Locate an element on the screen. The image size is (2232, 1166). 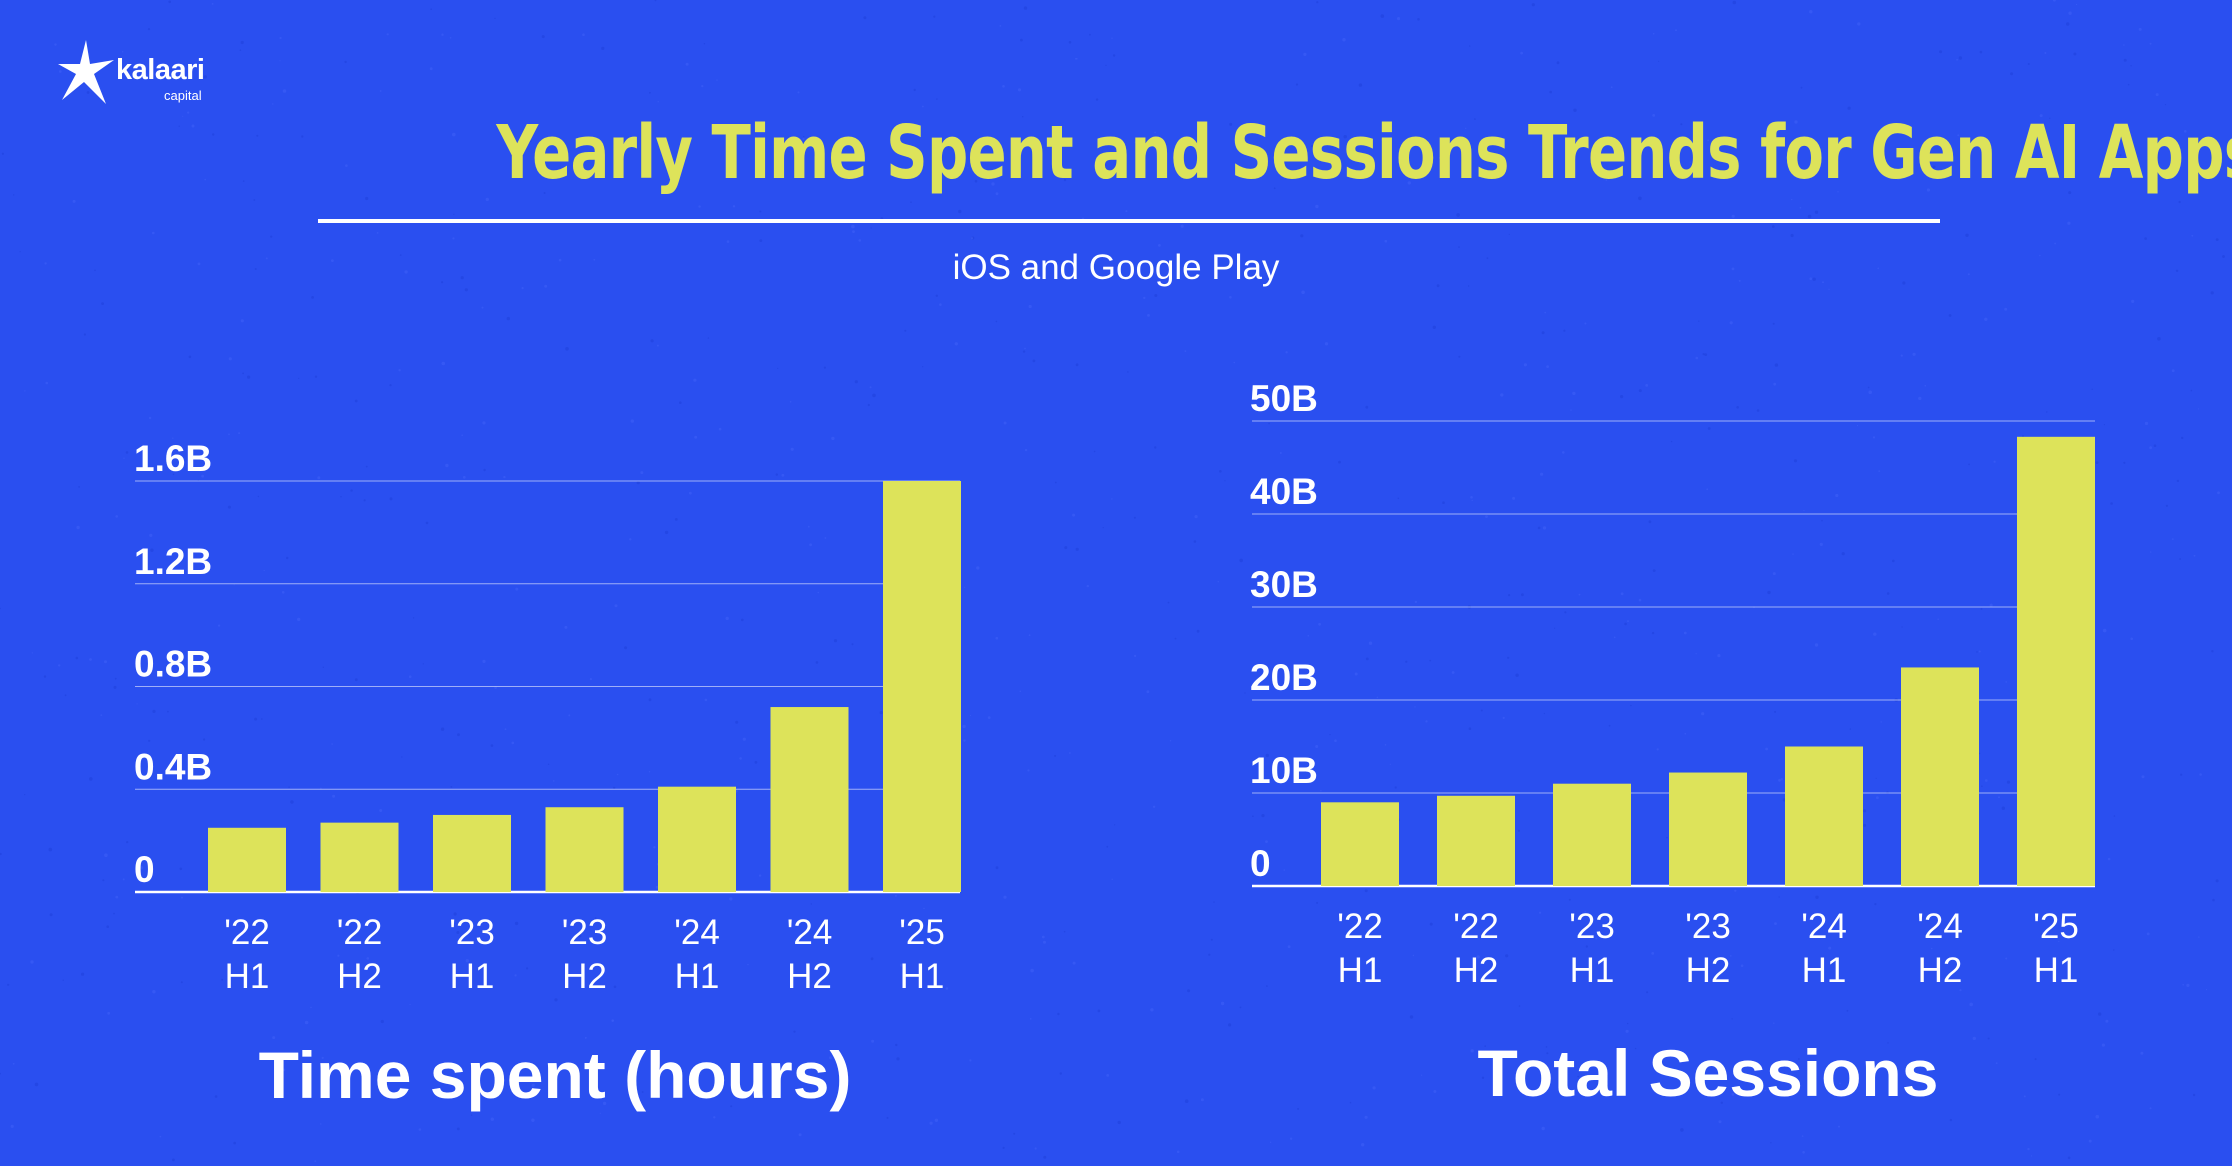
sessions-chart-title: Total Sessions is located at coordinates (1708, 1073).